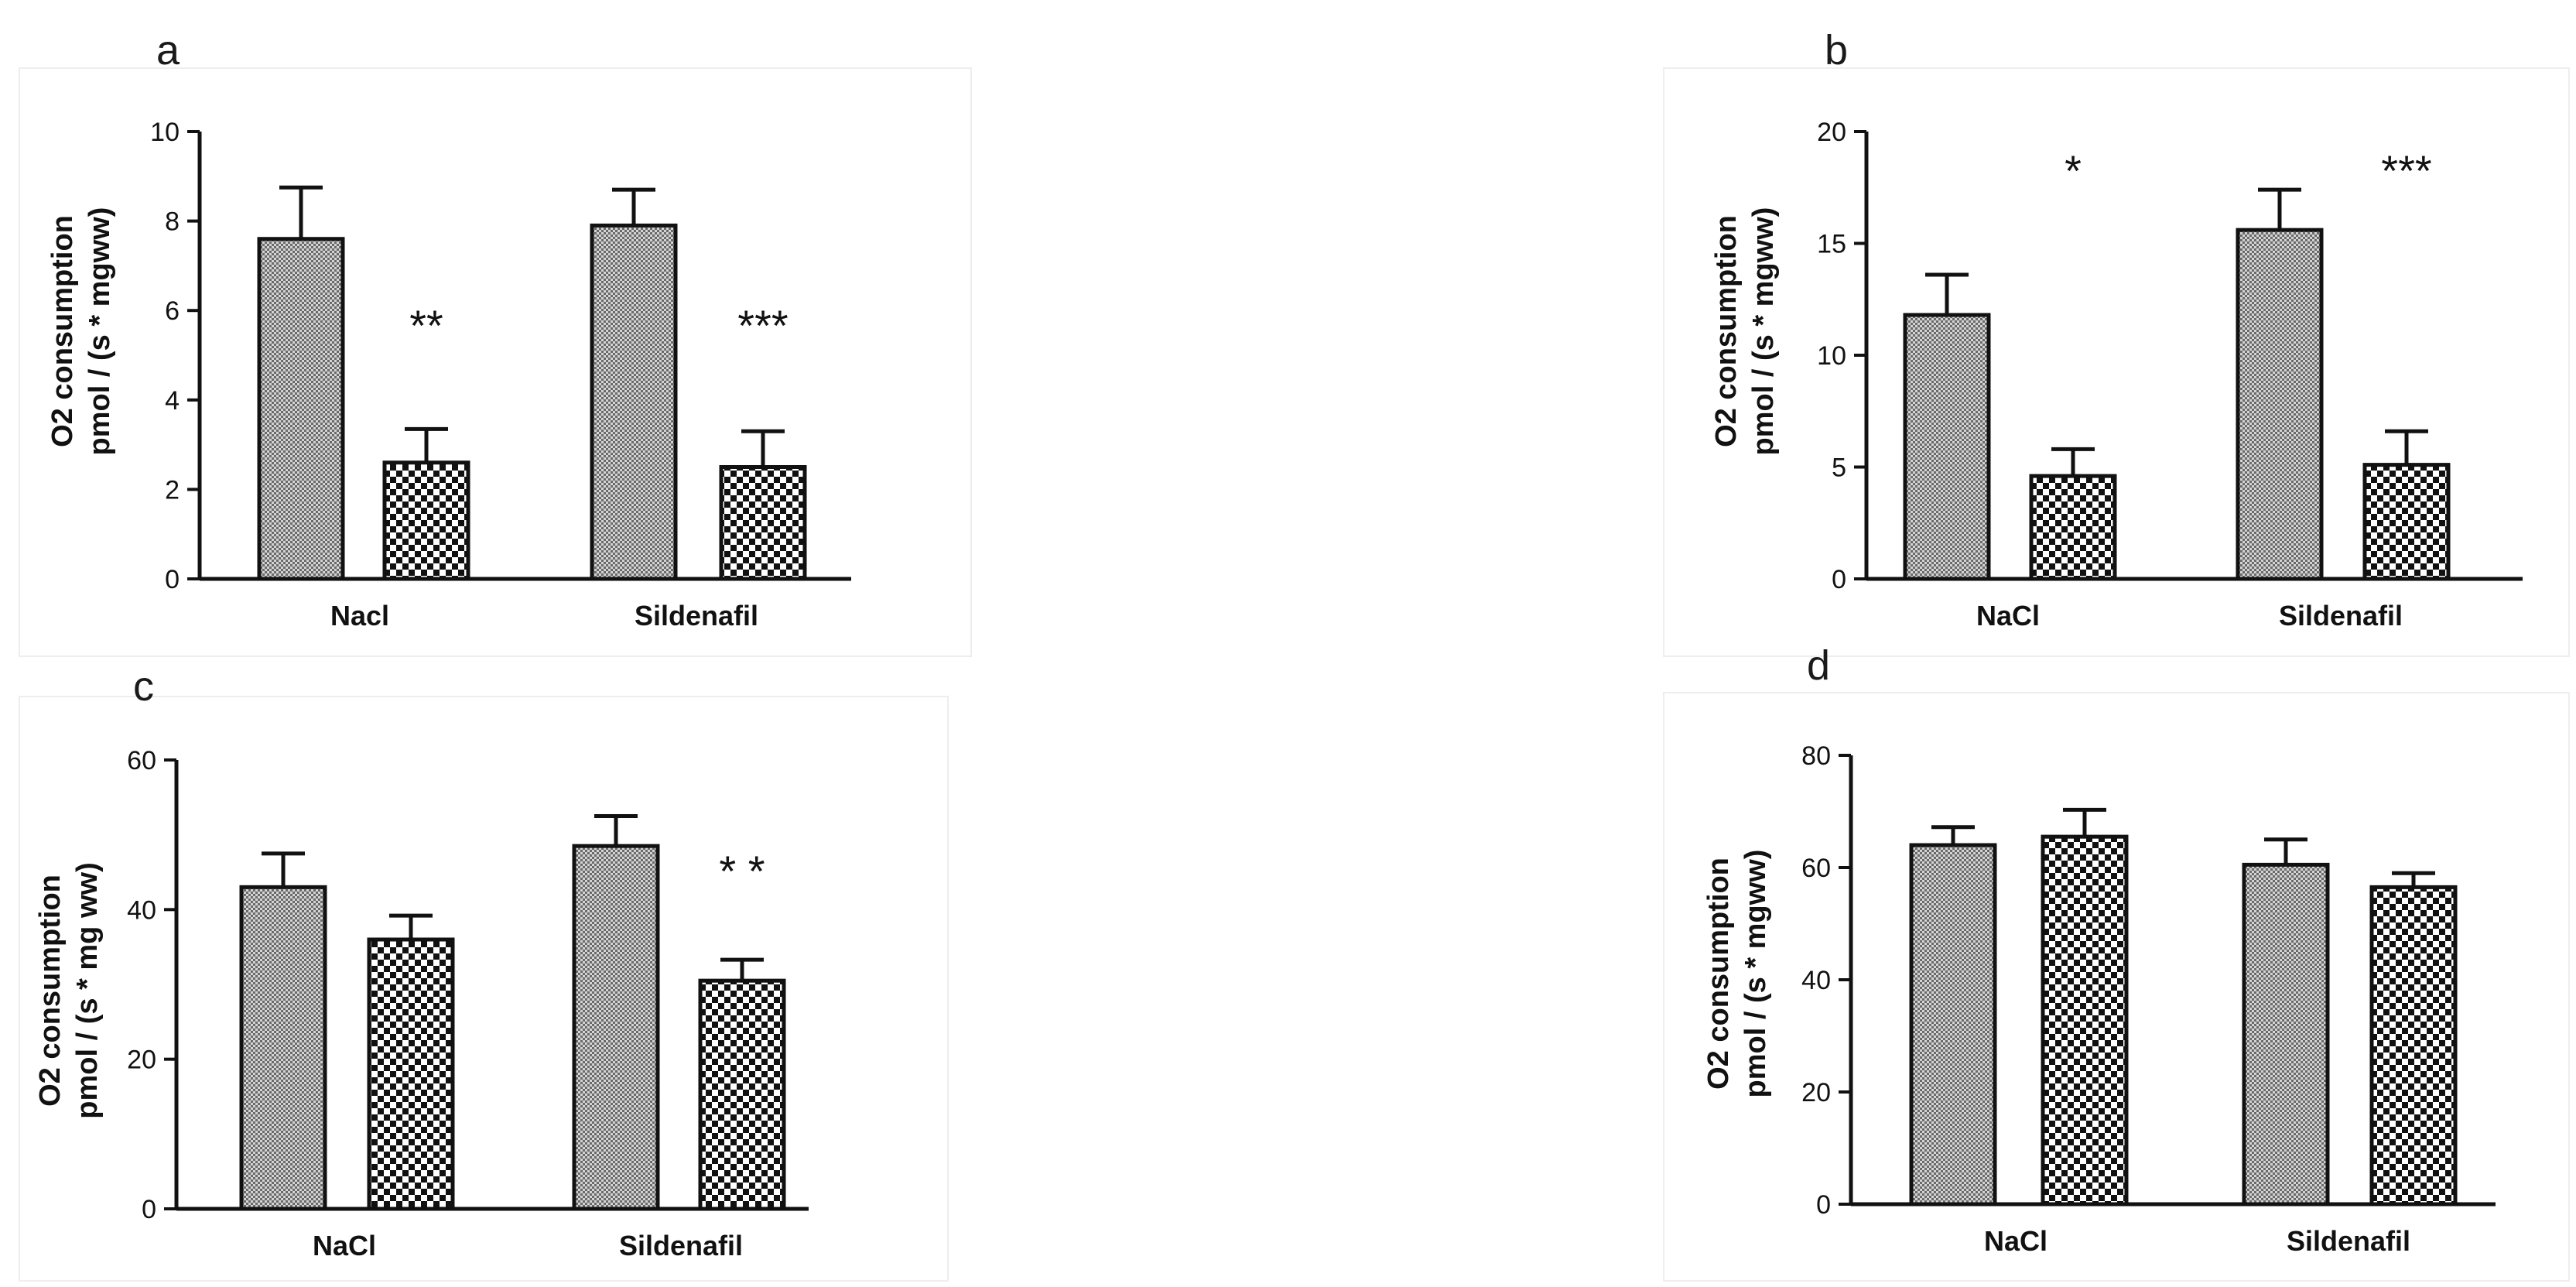  I want to click on panel-b-letter: b, so click(1837, 50).